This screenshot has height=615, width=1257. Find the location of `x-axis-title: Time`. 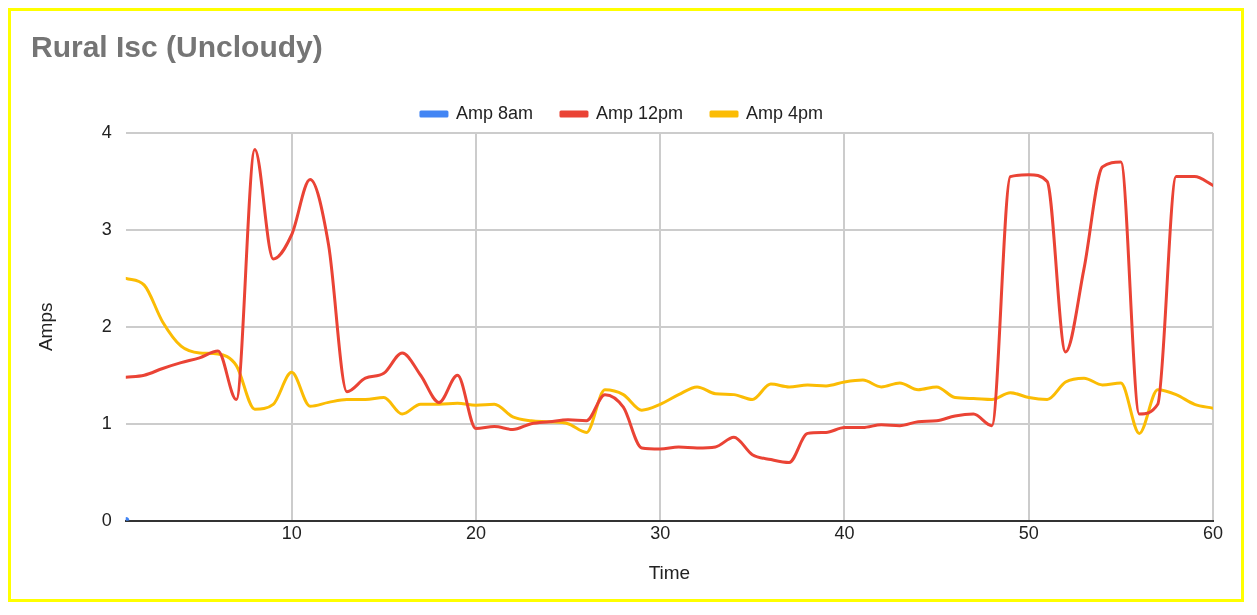

x-axis-title: Time is located at coordinates (669, 572).